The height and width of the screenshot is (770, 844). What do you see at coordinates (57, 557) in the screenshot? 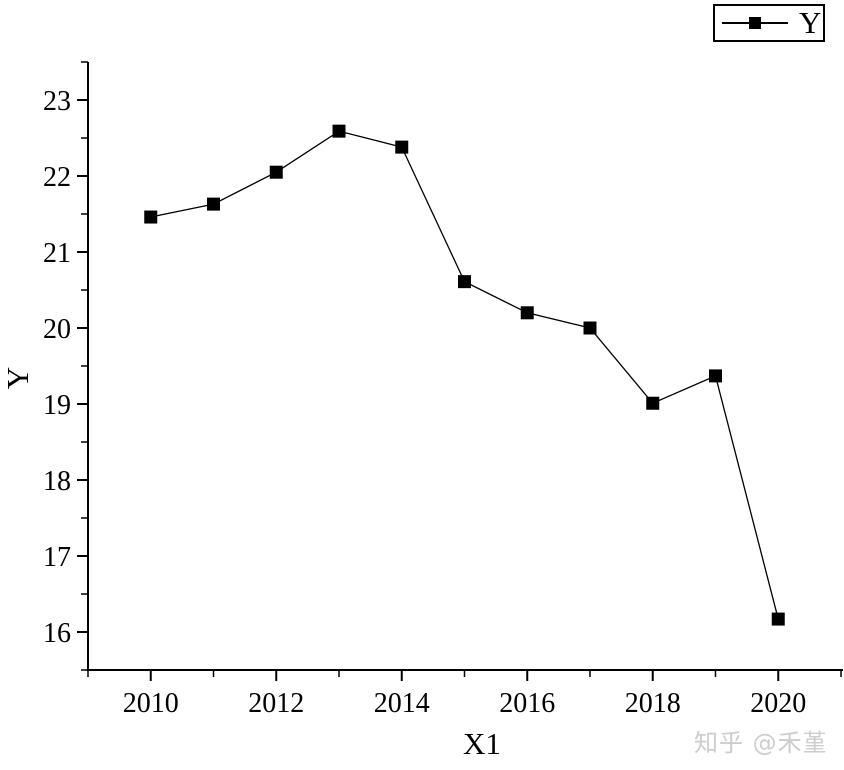
I see `y-tick-label: 17` at bounding box center [57, 557].